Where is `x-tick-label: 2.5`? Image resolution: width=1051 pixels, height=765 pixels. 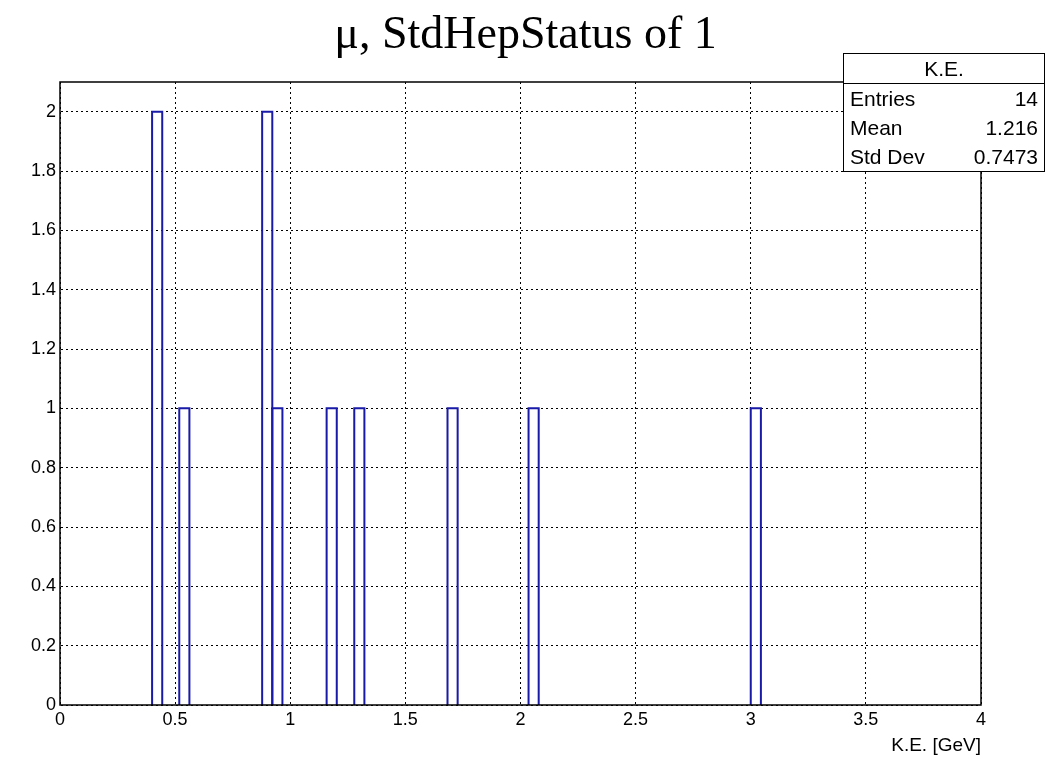 x-tick-label: 2.5 is located at coordinates (636, 718).